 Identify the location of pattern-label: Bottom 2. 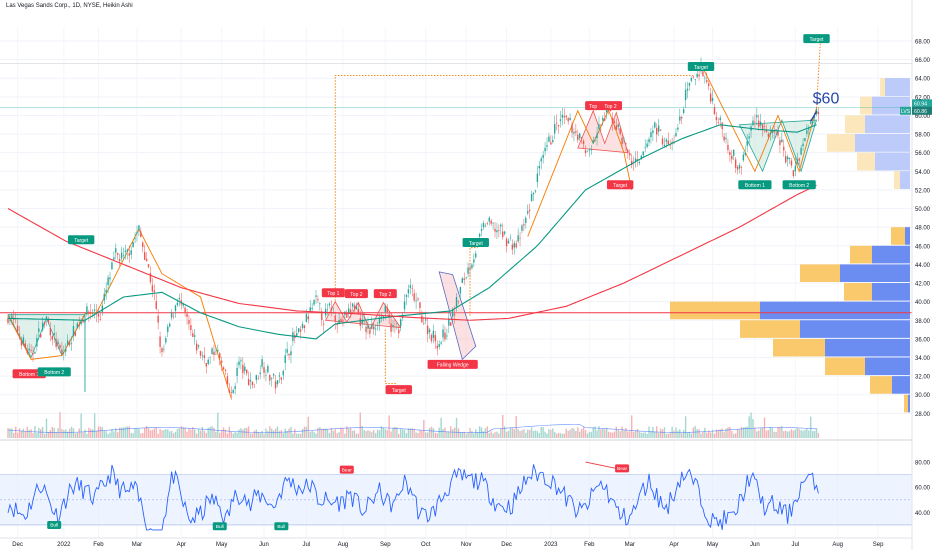
(799, 186).